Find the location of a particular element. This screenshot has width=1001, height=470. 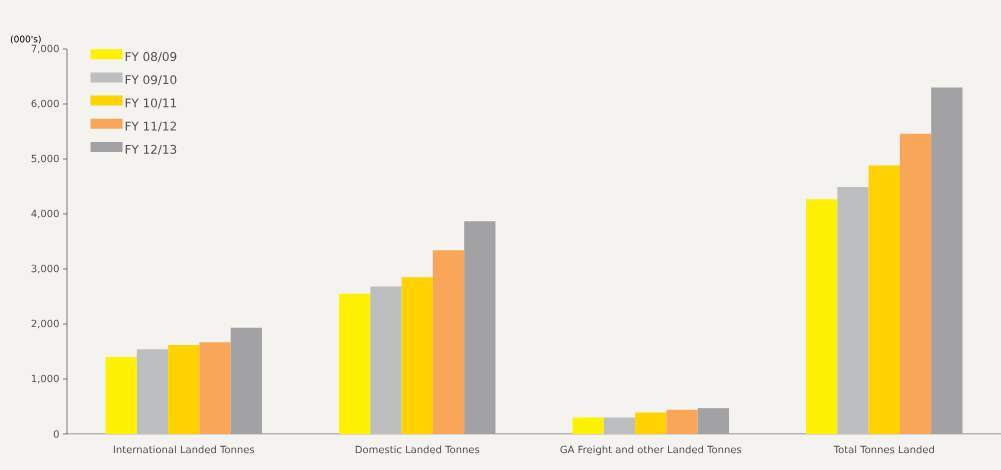

x-tick-label: GA Freight and other Landed Tonnes is located at coordinates (651, 450).